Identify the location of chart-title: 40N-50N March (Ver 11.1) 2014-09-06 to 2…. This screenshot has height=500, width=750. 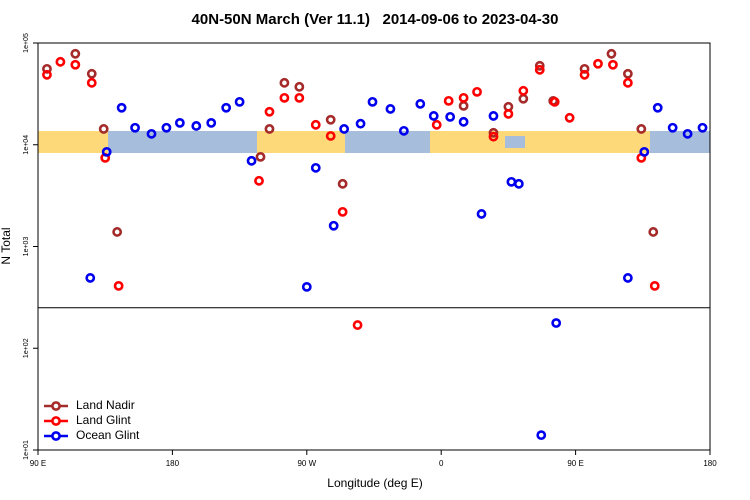
(375, 19).